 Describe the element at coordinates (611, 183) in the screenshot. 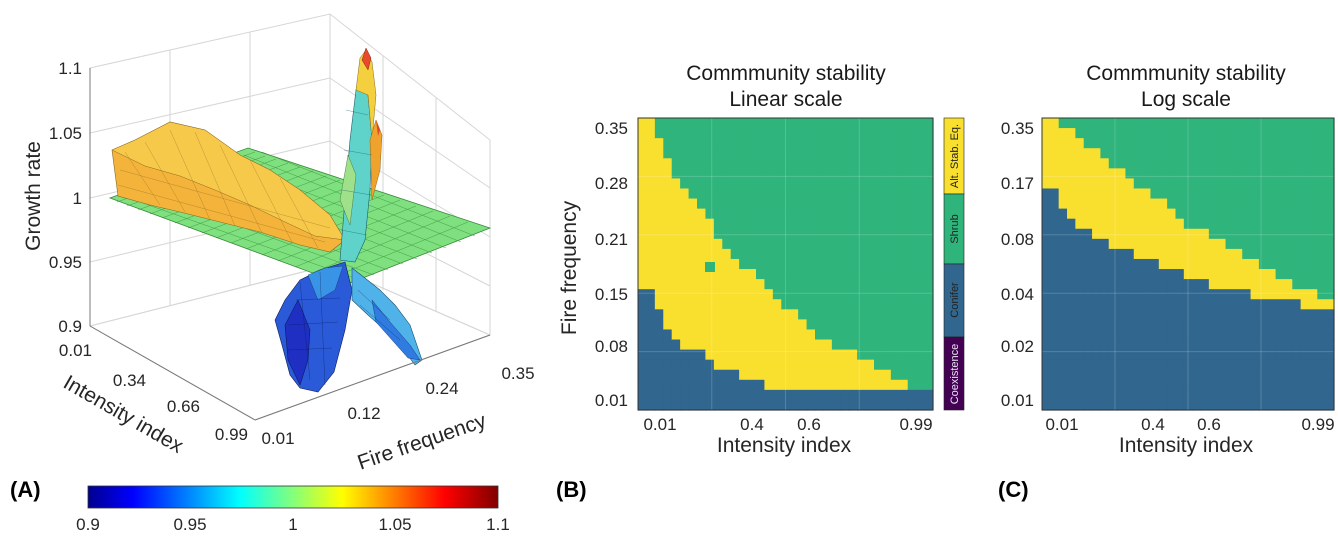

I see `panel-b-ytick-2: 0.28` at that location.